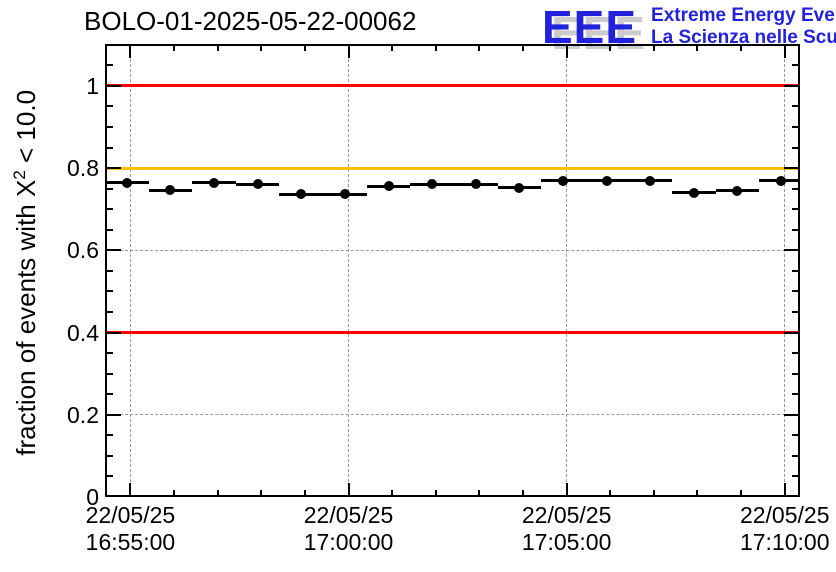 The image size is (836, 572). I want to click on x-tick-label: 22/05/25 16:55:00, so click(130, 529).